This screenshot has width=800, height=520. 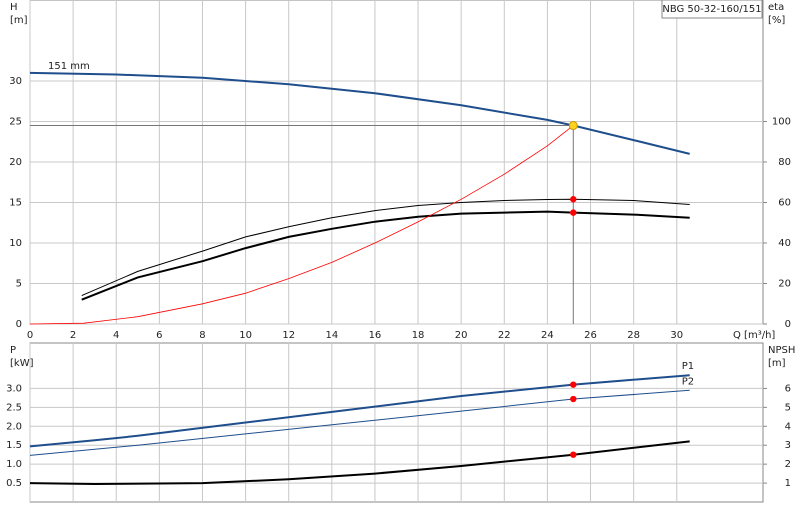 I want to click on x-tick-label: 2, so click(x=73, y=335).